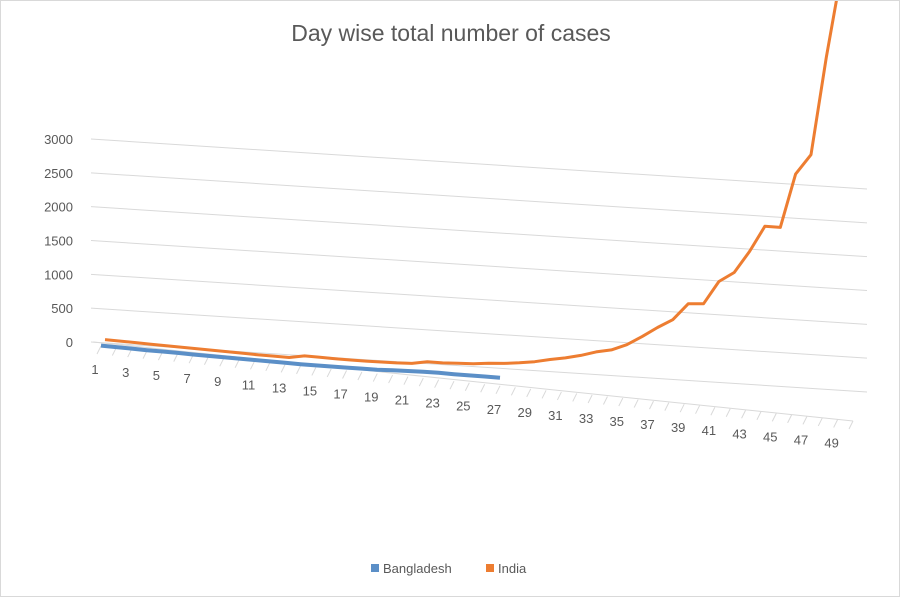 The height and width of the screenshot is (598, 900). What do you see at coordinates (463, 406) in the screenshot?
I see `x-tick-label: 25` at bounding box center [463, 406].